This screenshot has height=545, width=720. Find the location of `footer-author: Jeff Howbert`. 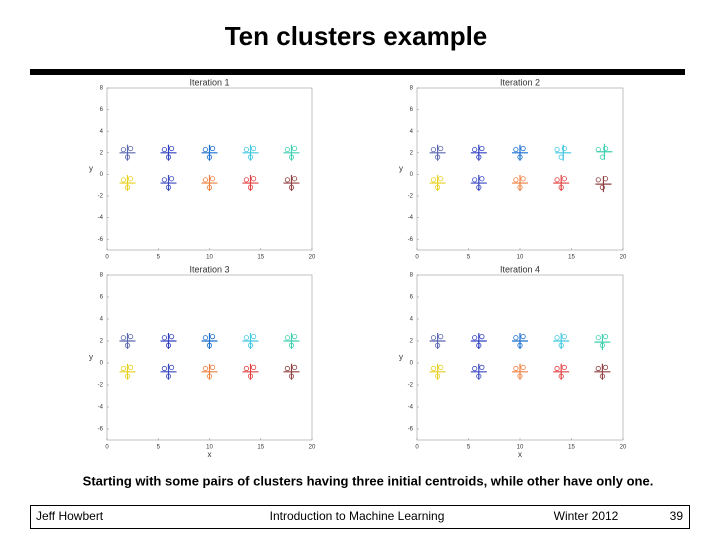

footer-author: Jeff Howbert is located at coordinates (70, 516).